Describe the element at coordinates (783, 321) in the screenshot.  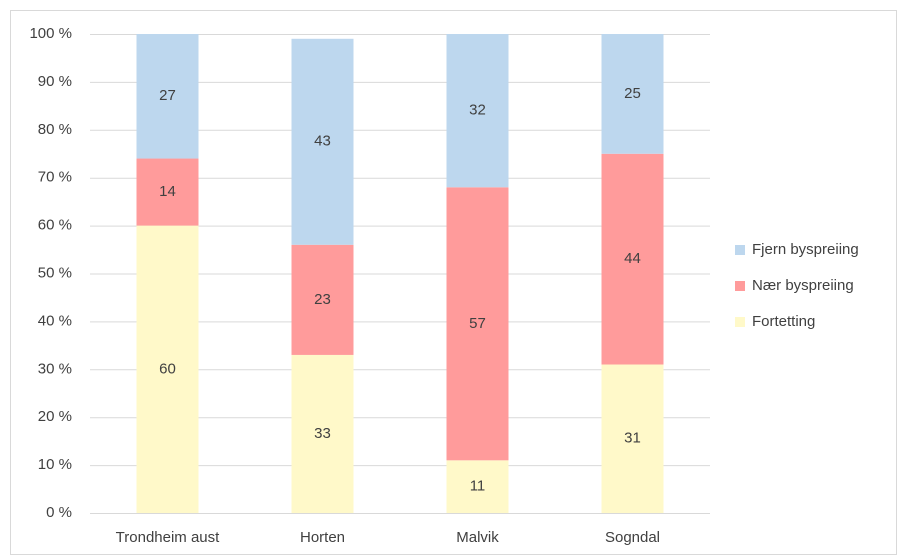
I see `legend-label: Fortetting` at that location.